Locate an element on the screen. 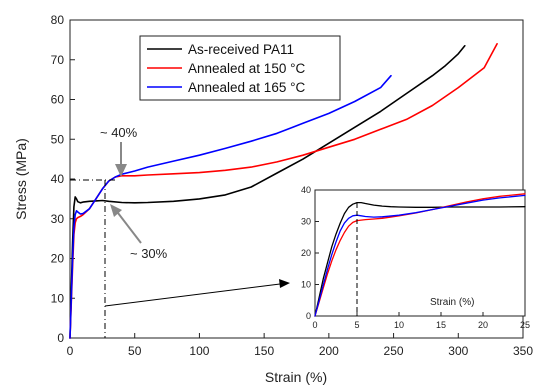 This screenshot has width=536, height=387. inset-x-tick-label: 5 is located at coordinates (356, 325).